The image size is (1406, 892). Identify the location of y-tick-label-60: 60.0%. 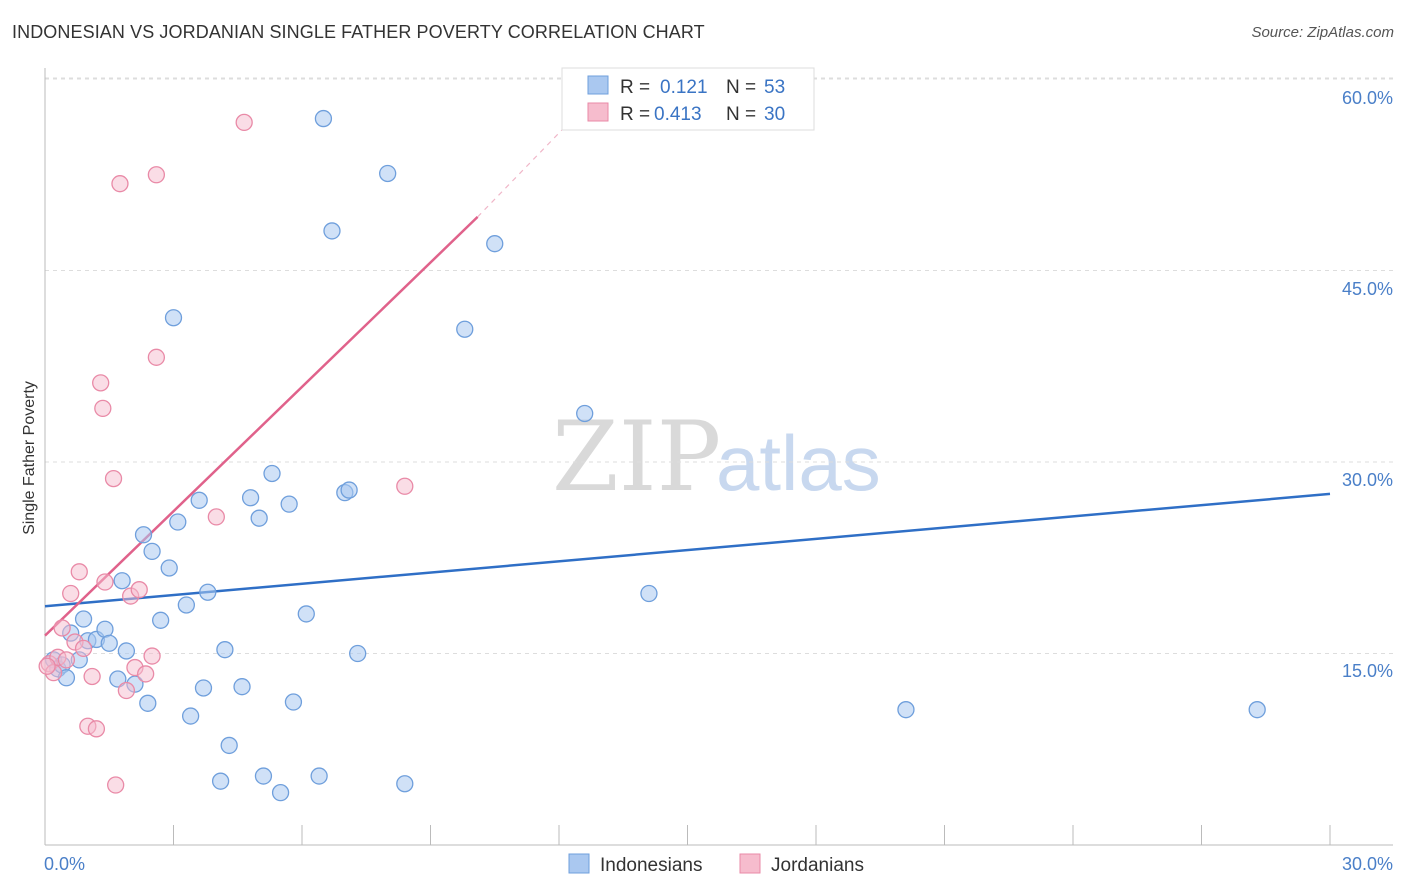
(1367, 98).